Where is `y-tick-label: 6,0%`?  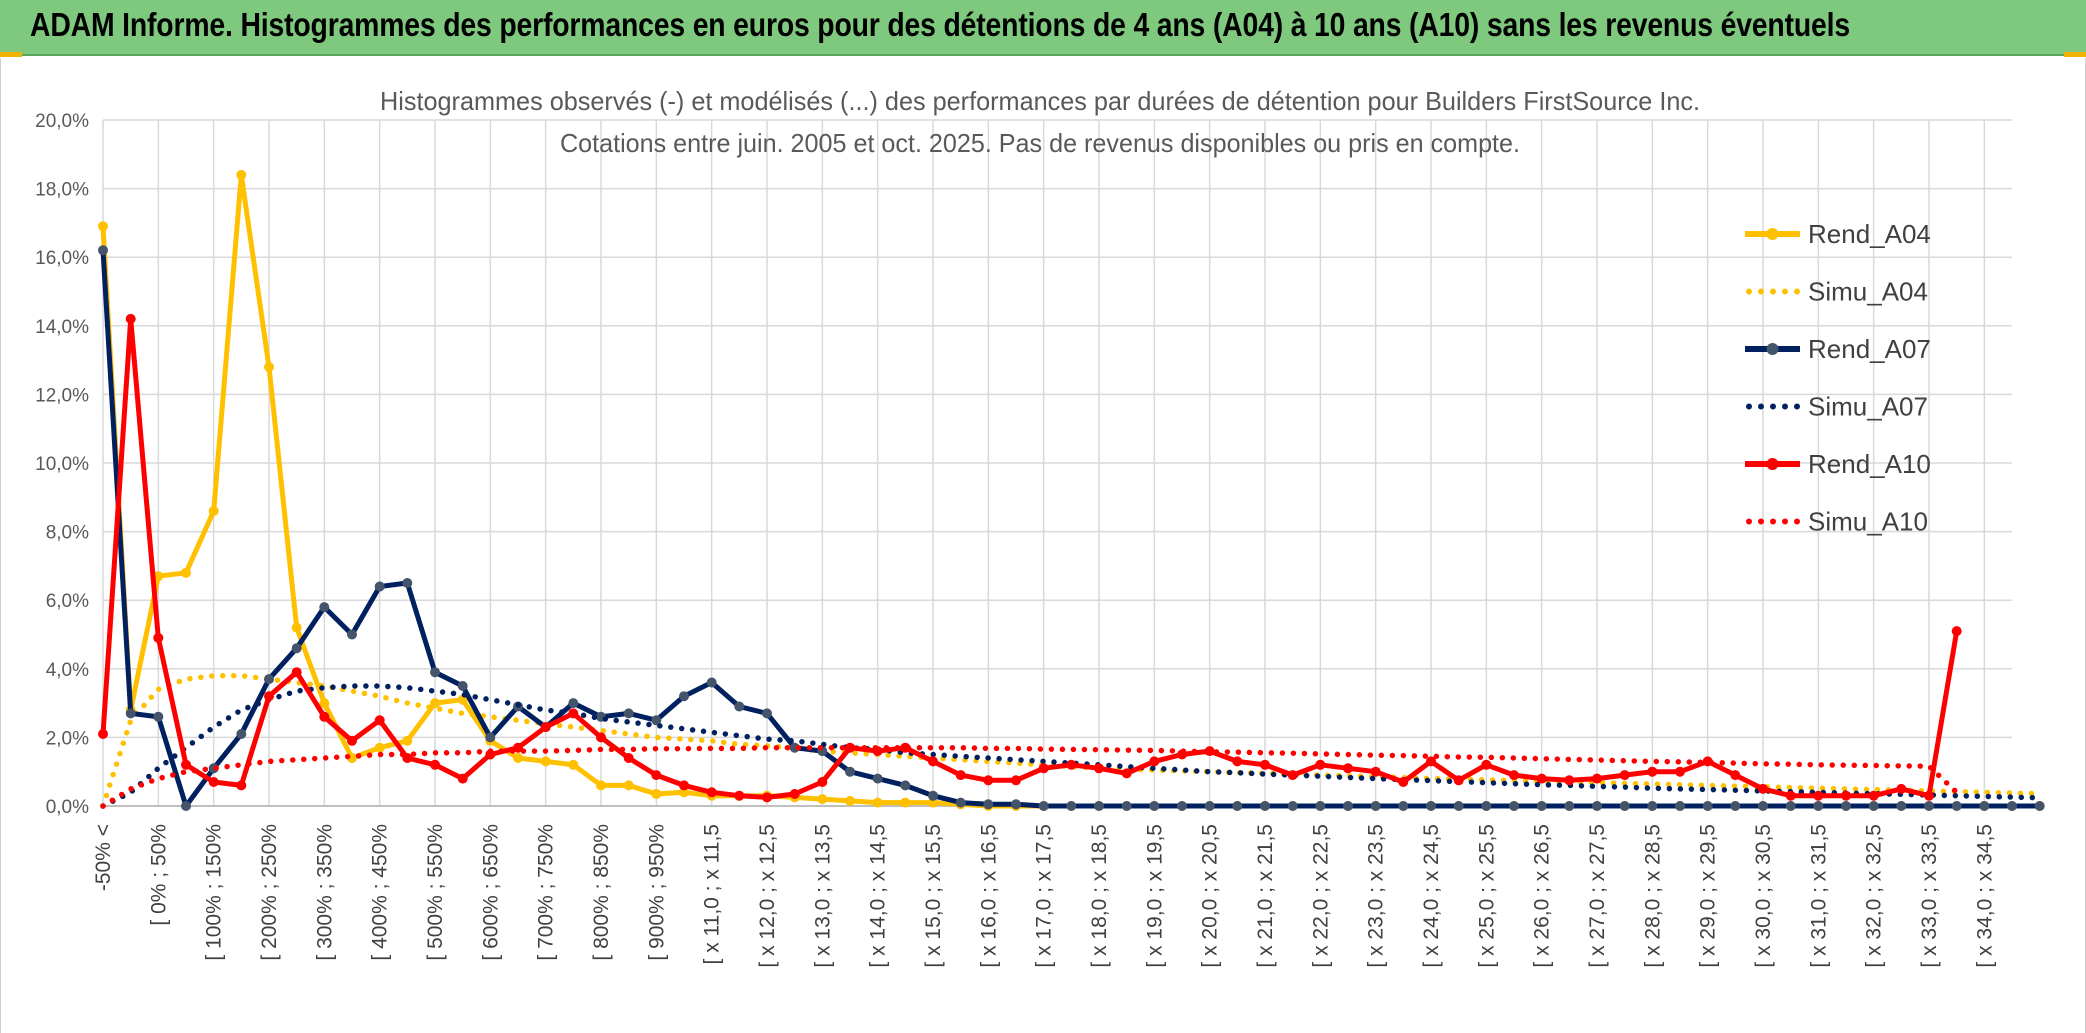
y-tick-label: 6,0% is located at coordinates (67, 601).